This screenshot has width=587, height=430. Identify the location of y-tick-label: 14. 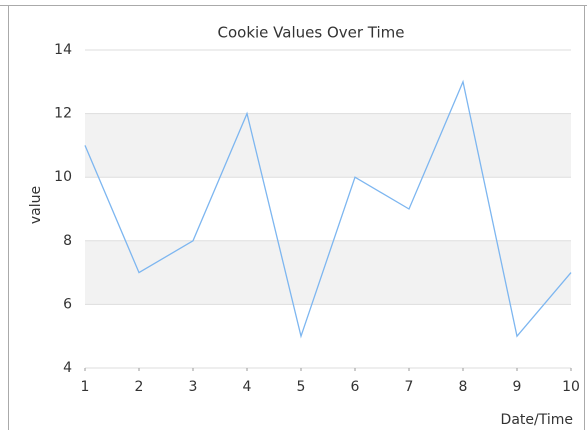
(63, 50).